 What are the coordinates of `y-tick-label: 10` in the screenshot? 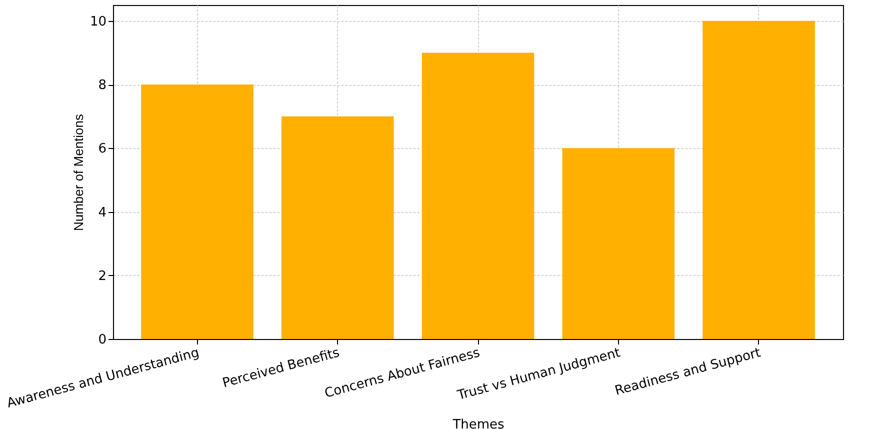 It's located at (98, 22).